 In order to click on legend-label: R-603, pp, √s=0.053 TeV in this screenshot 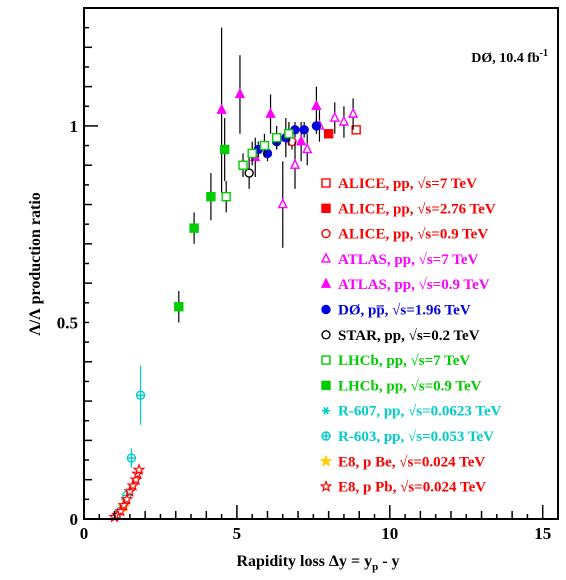, I will do `click(416, 437)`.